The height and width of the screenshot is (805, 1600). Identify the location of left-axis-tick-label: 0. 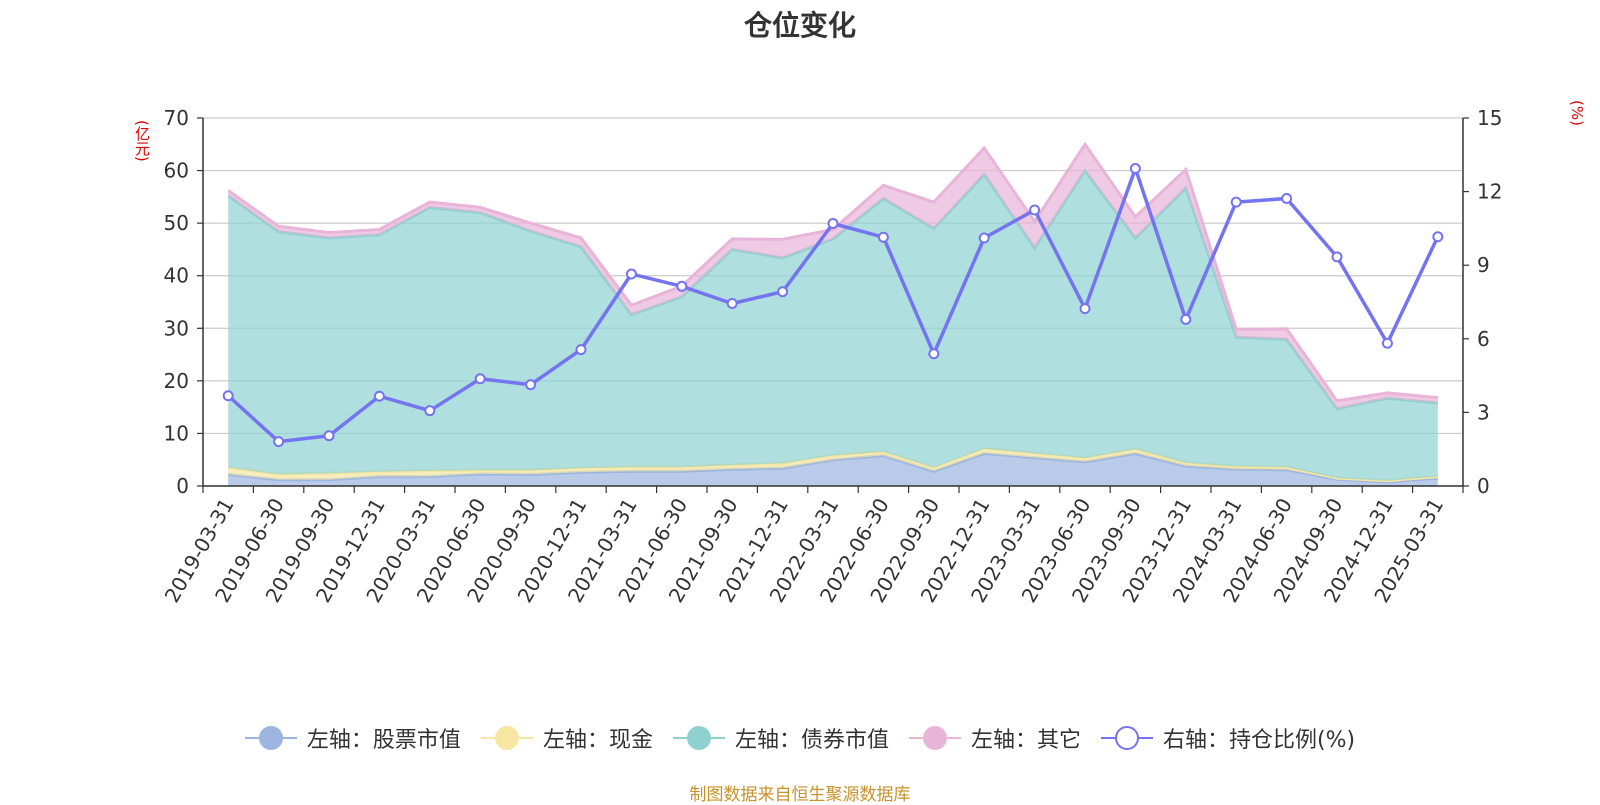
(182, 486).